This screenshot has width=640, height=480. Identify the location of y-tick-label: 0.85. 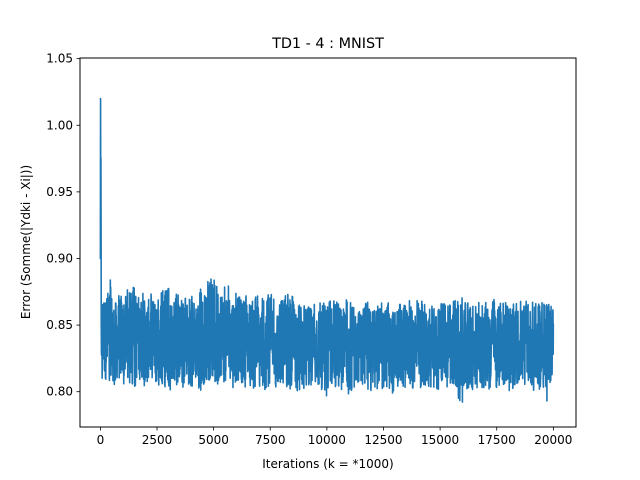
(59, 325).